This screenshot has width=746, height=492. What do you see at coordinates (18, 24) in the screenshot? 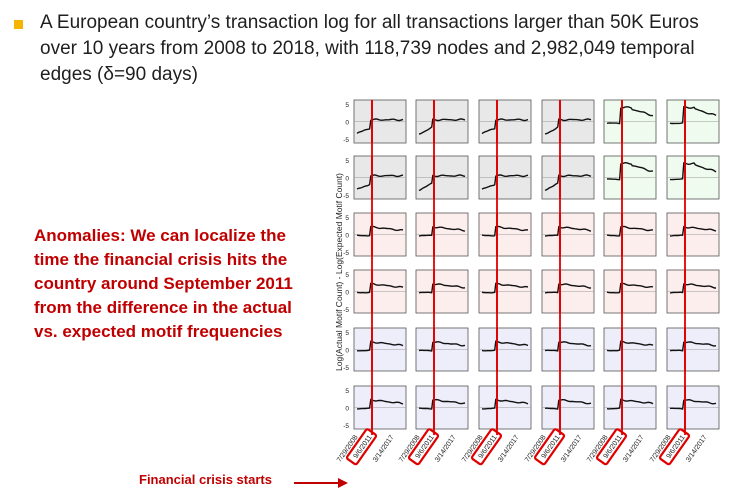
I see `bullet-marker` at bounding box center [18, 24].